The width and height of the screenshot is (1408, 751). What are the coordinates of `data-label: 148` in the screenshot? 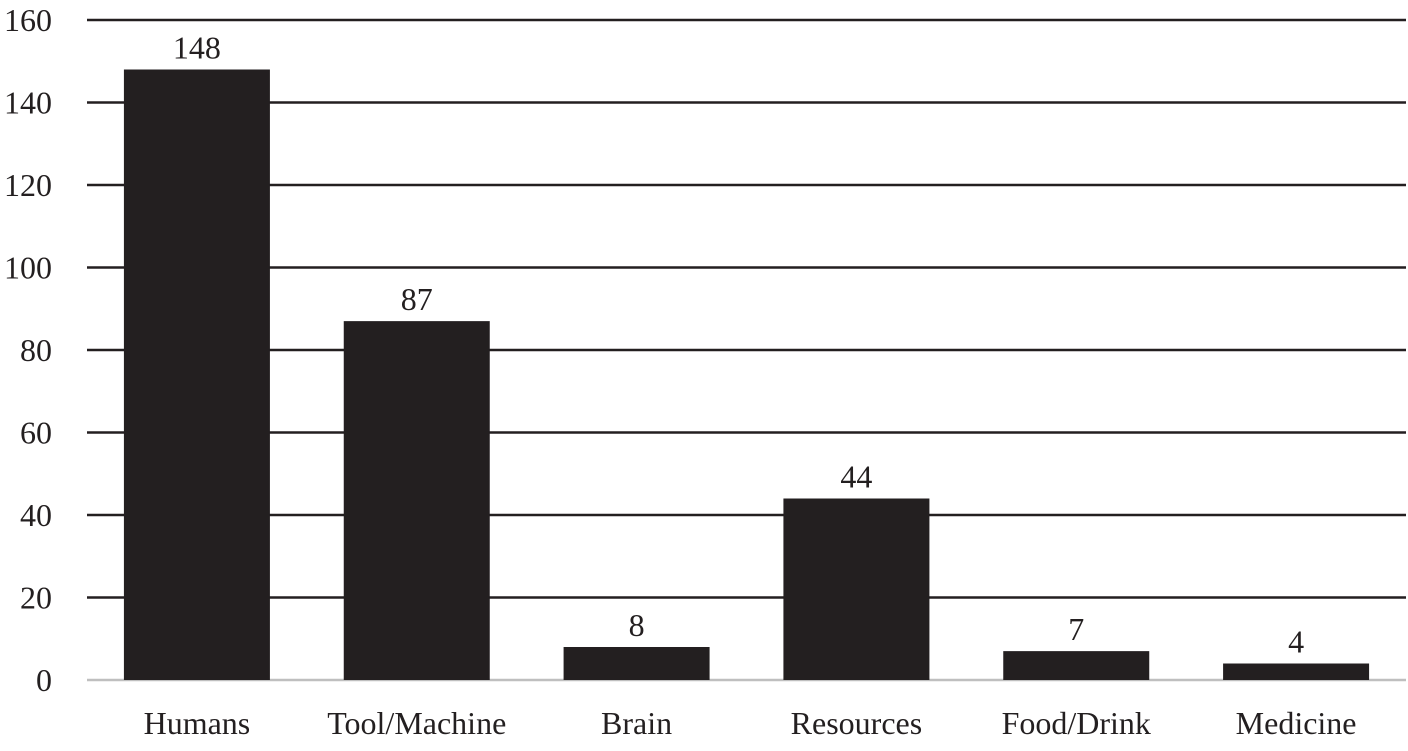 It's located at (197, 48).